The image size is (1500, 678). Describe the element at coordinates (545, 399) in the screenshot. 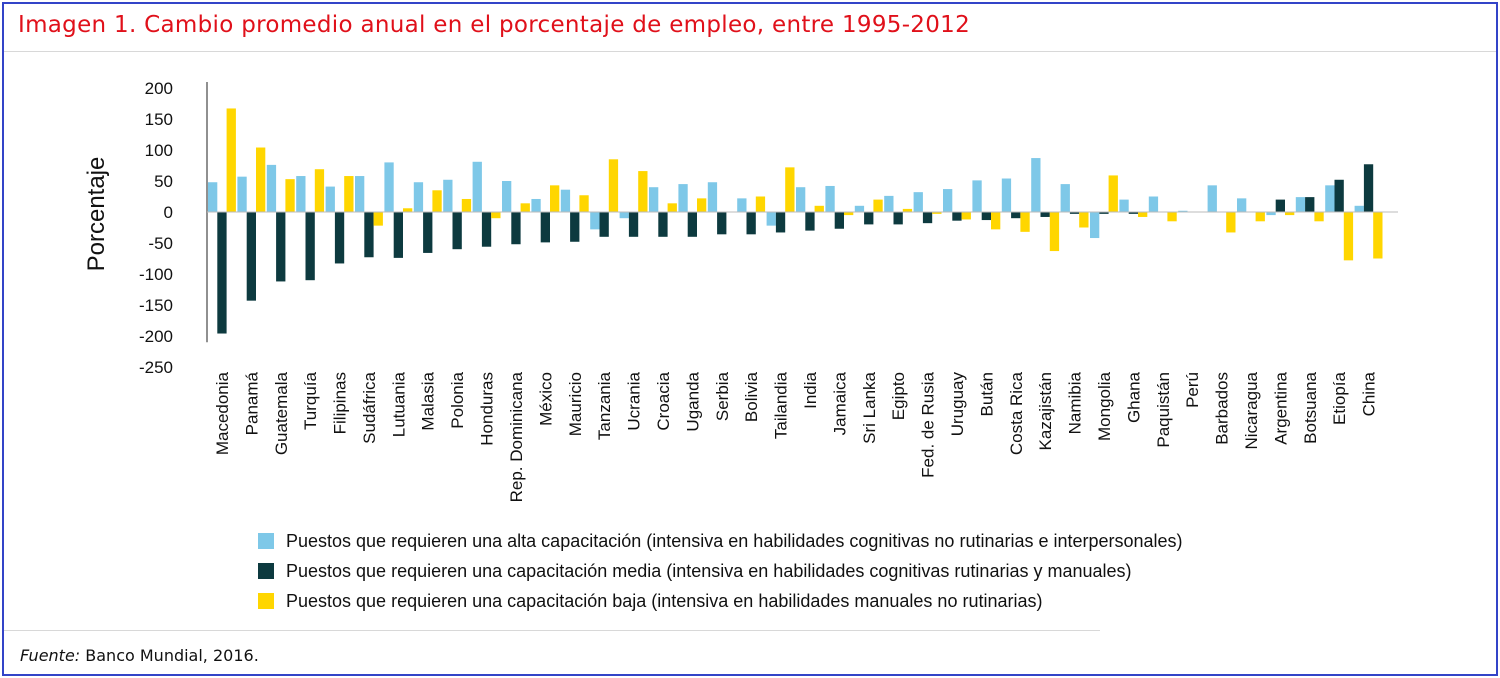

I see `x-category-label: México` at that location.